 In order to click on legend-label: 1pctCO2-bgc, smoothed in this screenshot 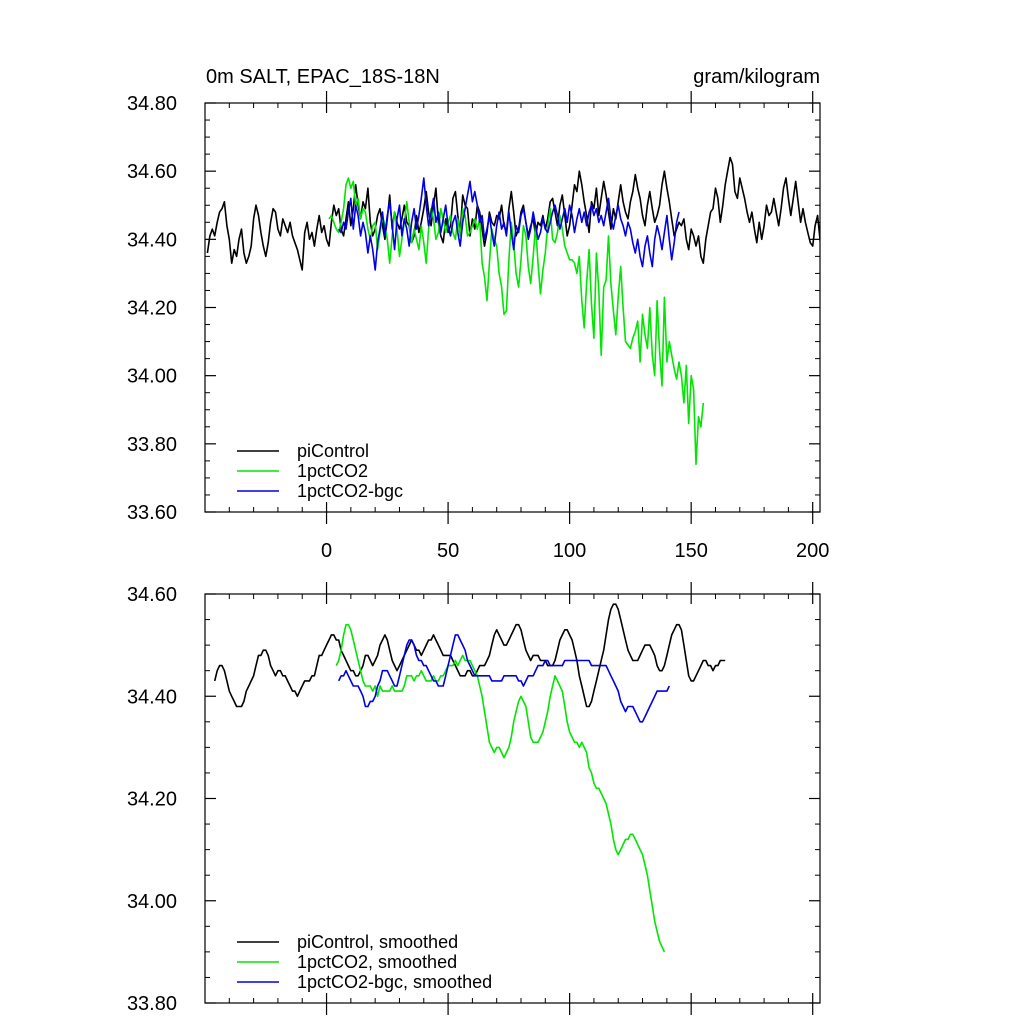, I will do `click(394, 982)`.